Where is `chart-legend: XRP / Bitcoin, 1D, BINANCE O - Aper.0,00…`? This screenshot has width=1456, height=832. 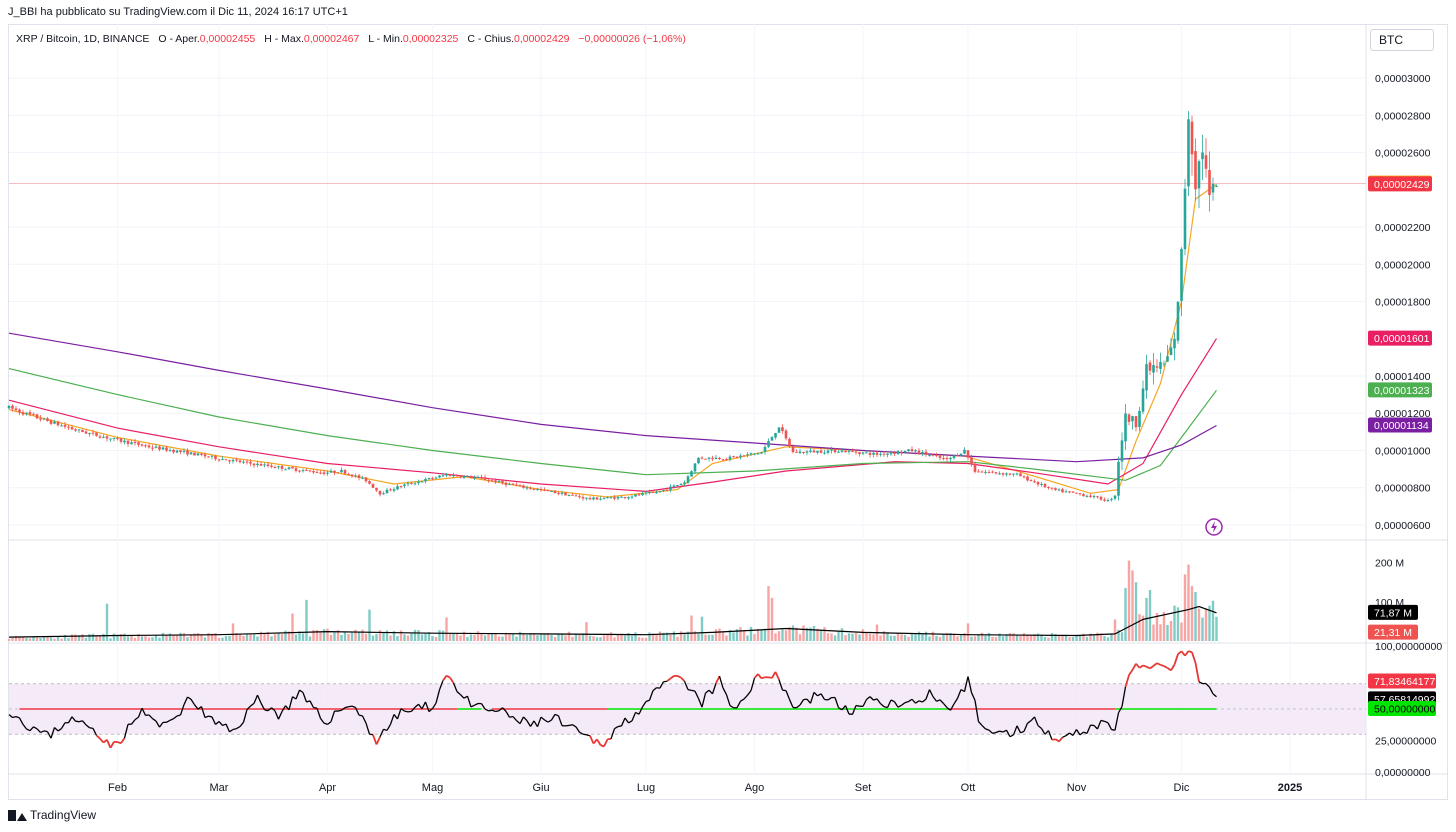
chart-legend: XRP / Bitcoin, 1D, BINANCE O - Aper.0,00… is located at coordinates (351, 39).